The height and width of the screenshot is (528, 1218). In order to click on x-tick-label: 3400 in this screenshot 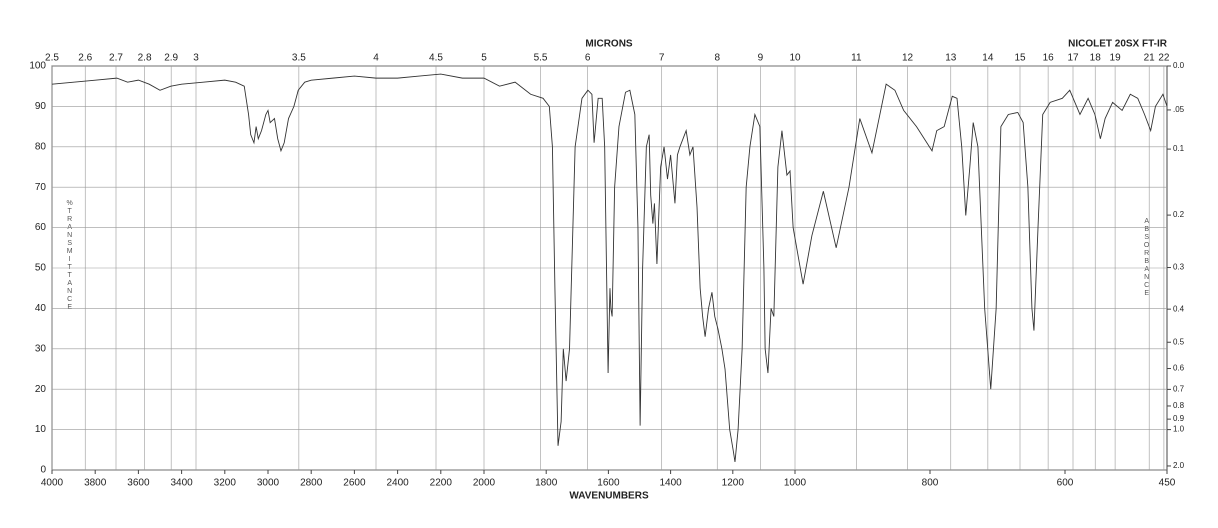, I will do `click(181, 483)`.